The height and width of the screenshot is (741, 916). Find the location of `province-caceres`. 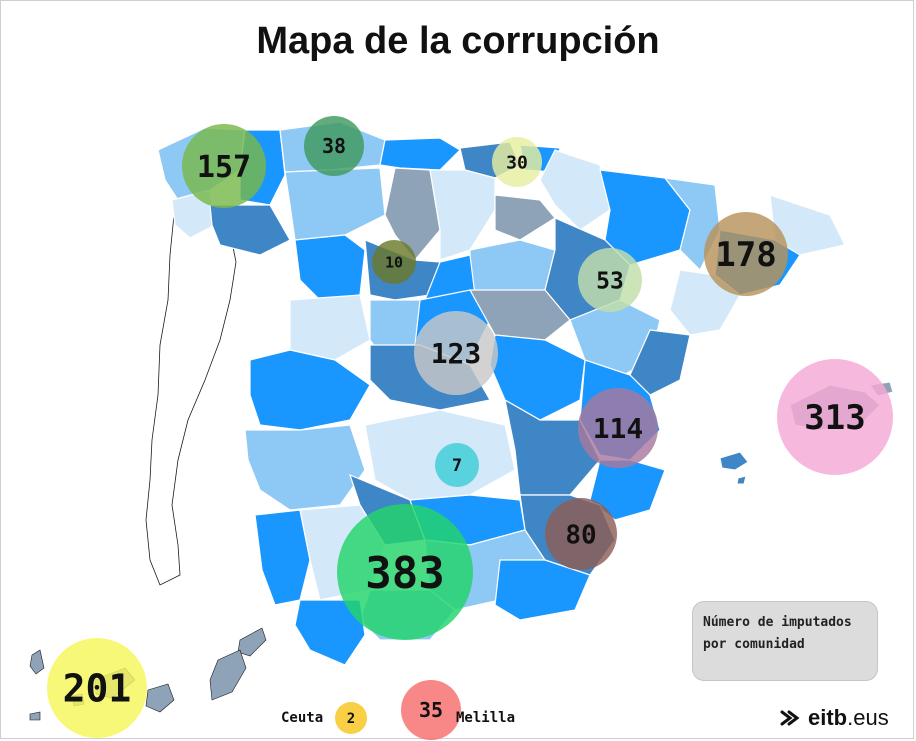

province-caceres is located at coordinates (310, 390).